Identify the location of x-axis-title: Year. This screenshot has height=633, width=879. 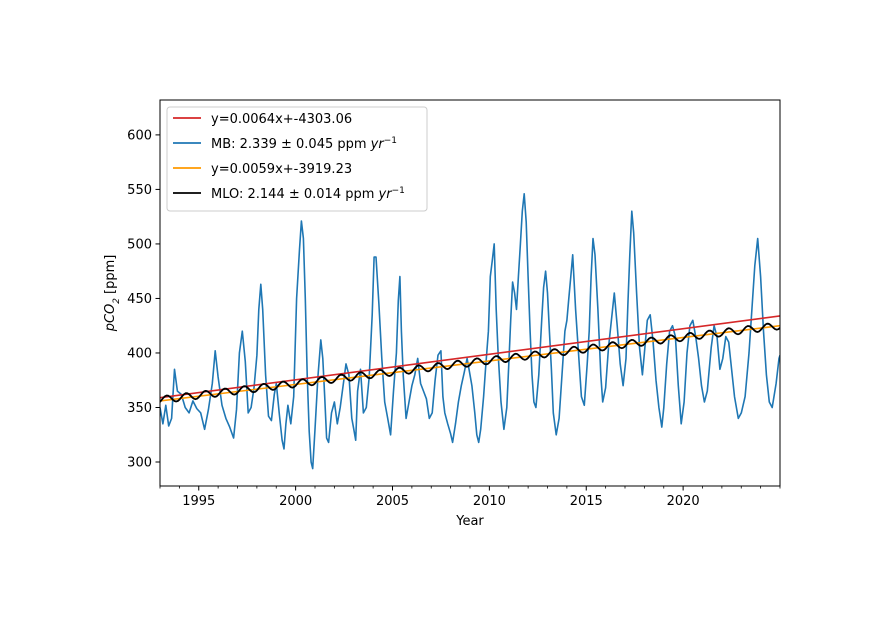
(469, 521).